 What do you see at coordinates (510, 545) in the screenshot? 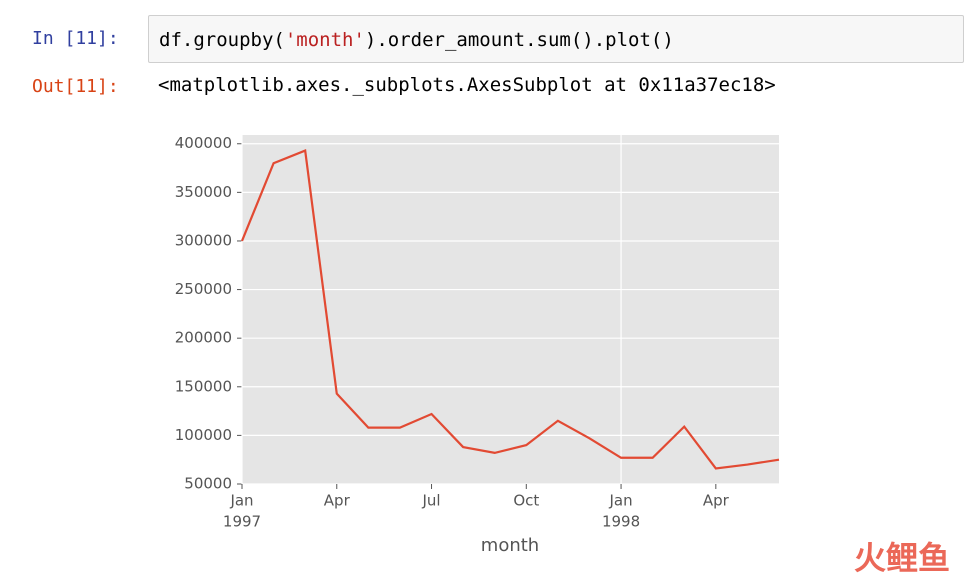
I see `x-axis-label: month` at bounding box center [510, 545].